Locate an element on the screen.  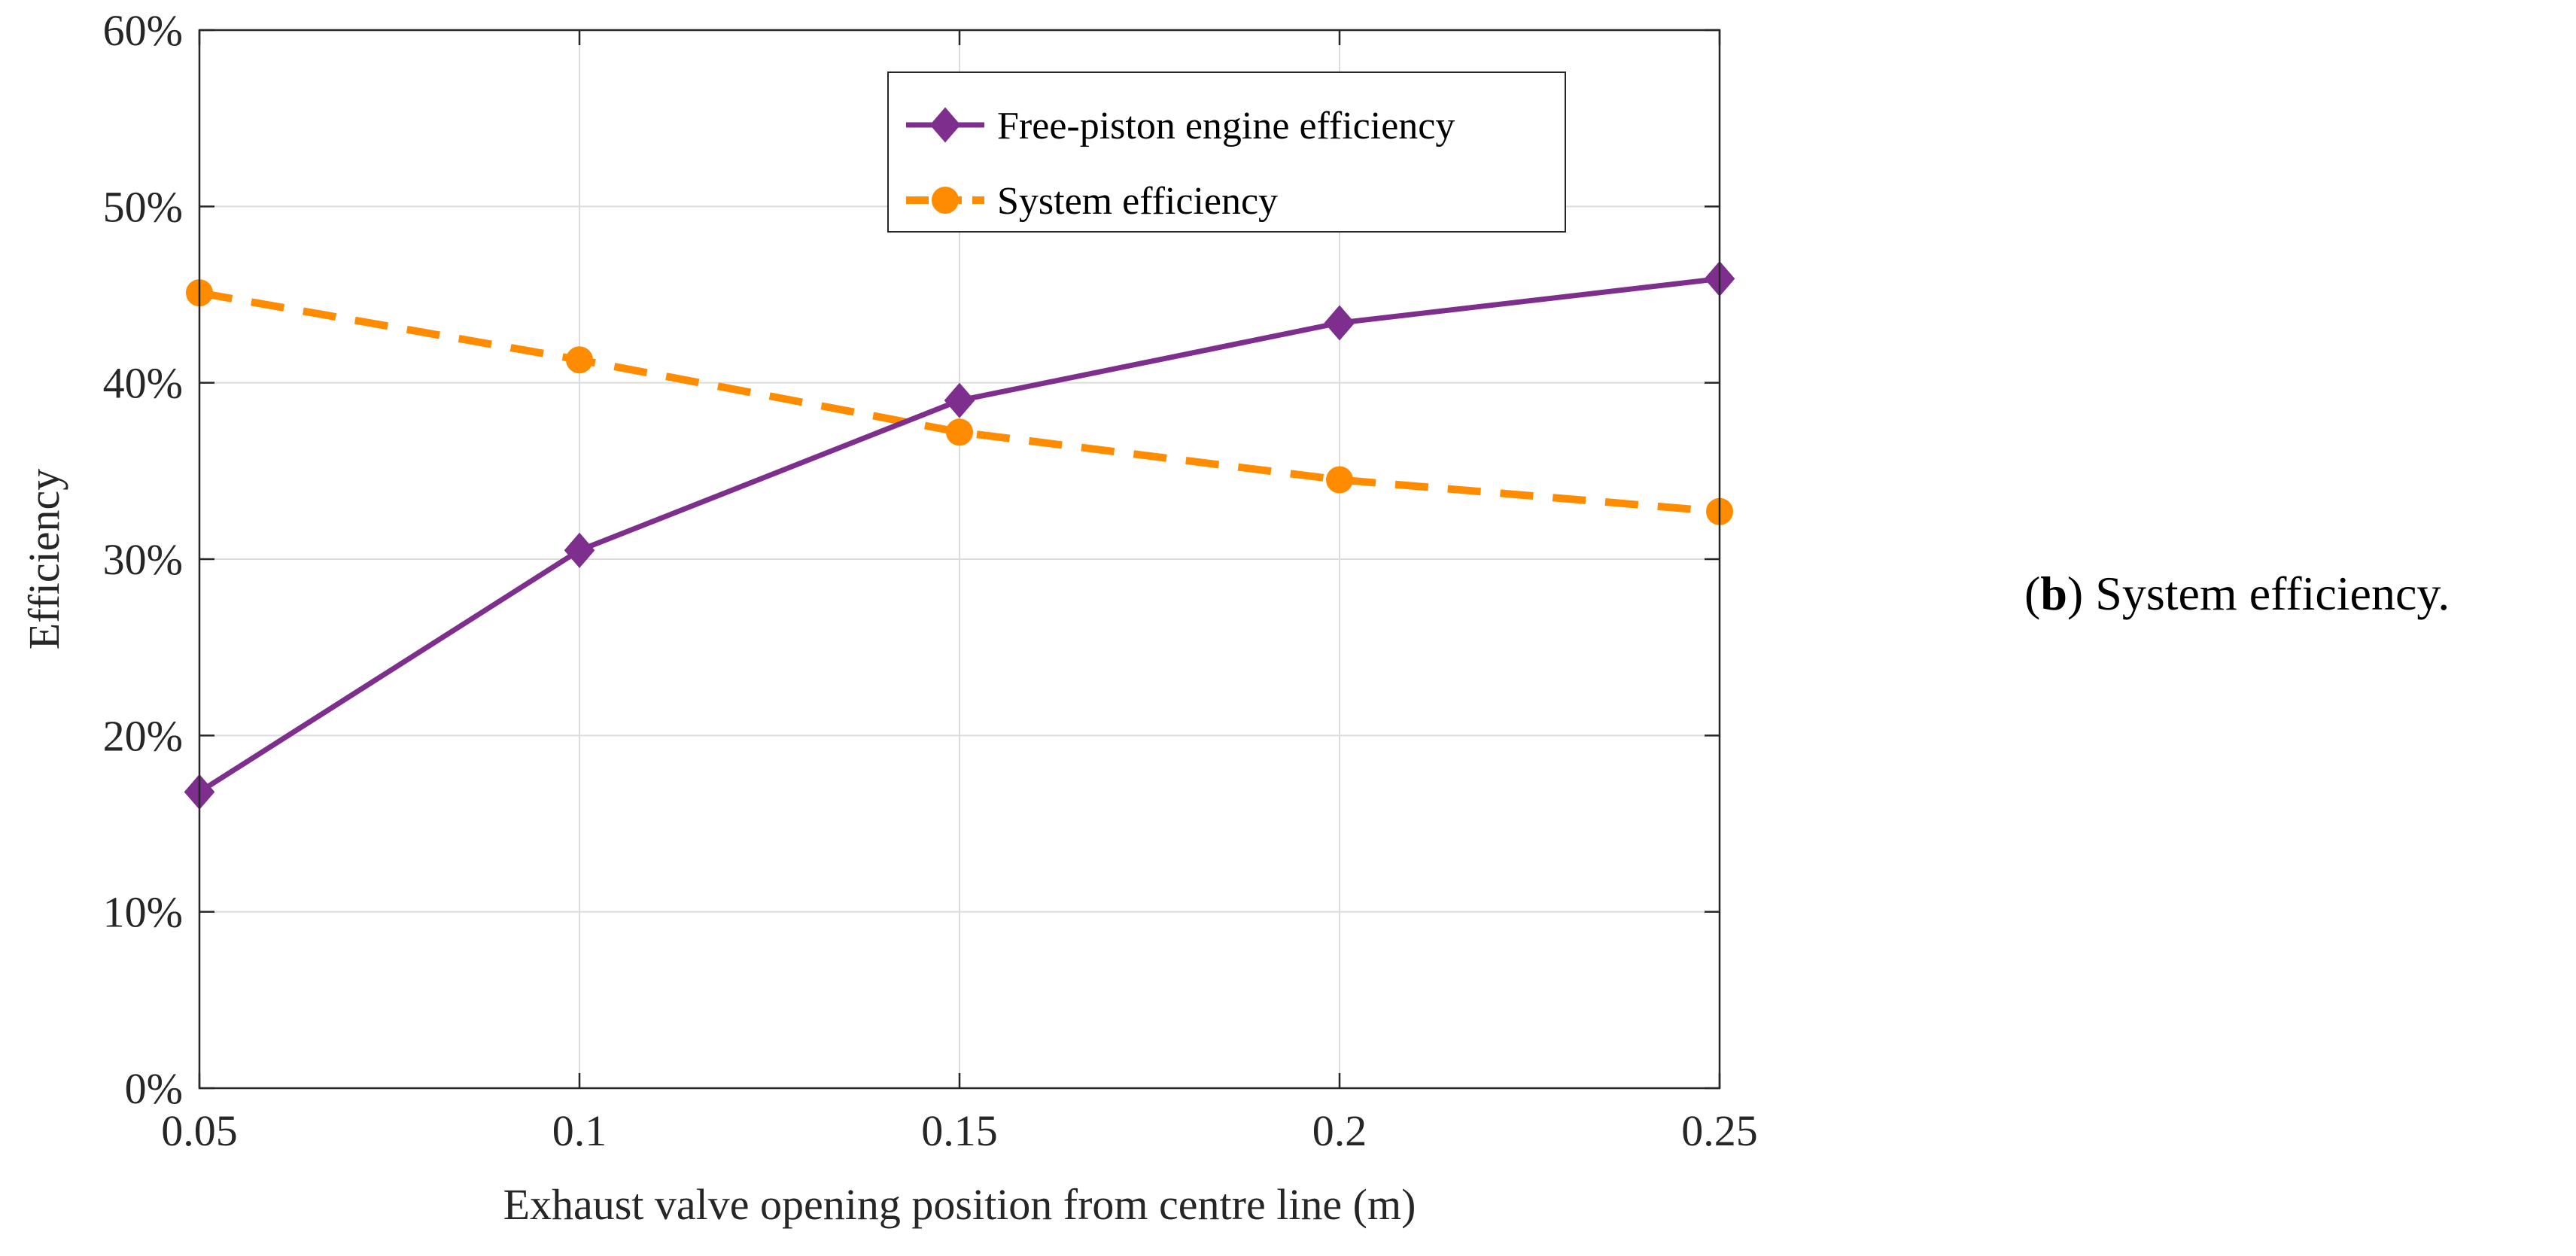
caption-close-paren: ) is located at coordinates (2075, 593).